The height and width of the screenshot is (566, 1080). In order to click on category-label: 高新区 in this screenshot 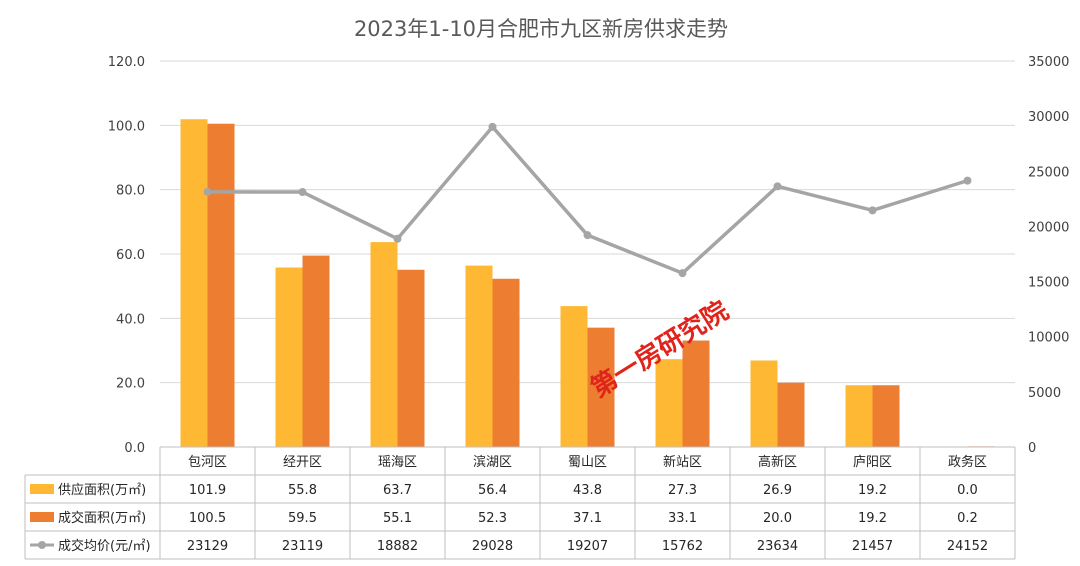, I will do `click(777, 462)`.